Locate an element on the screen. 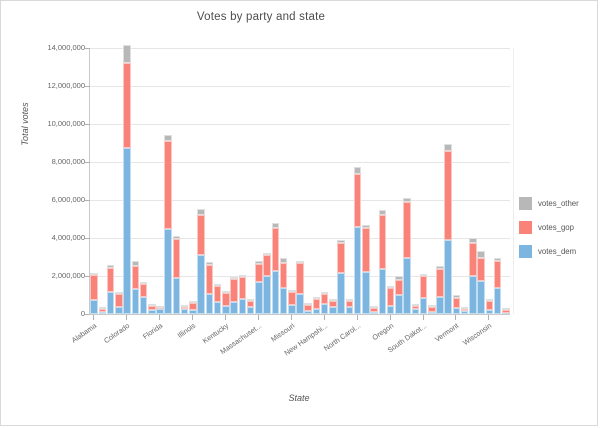 The image size is (600, 428). legend-item-gop: votes_gop is located at coordinates (549, 227).